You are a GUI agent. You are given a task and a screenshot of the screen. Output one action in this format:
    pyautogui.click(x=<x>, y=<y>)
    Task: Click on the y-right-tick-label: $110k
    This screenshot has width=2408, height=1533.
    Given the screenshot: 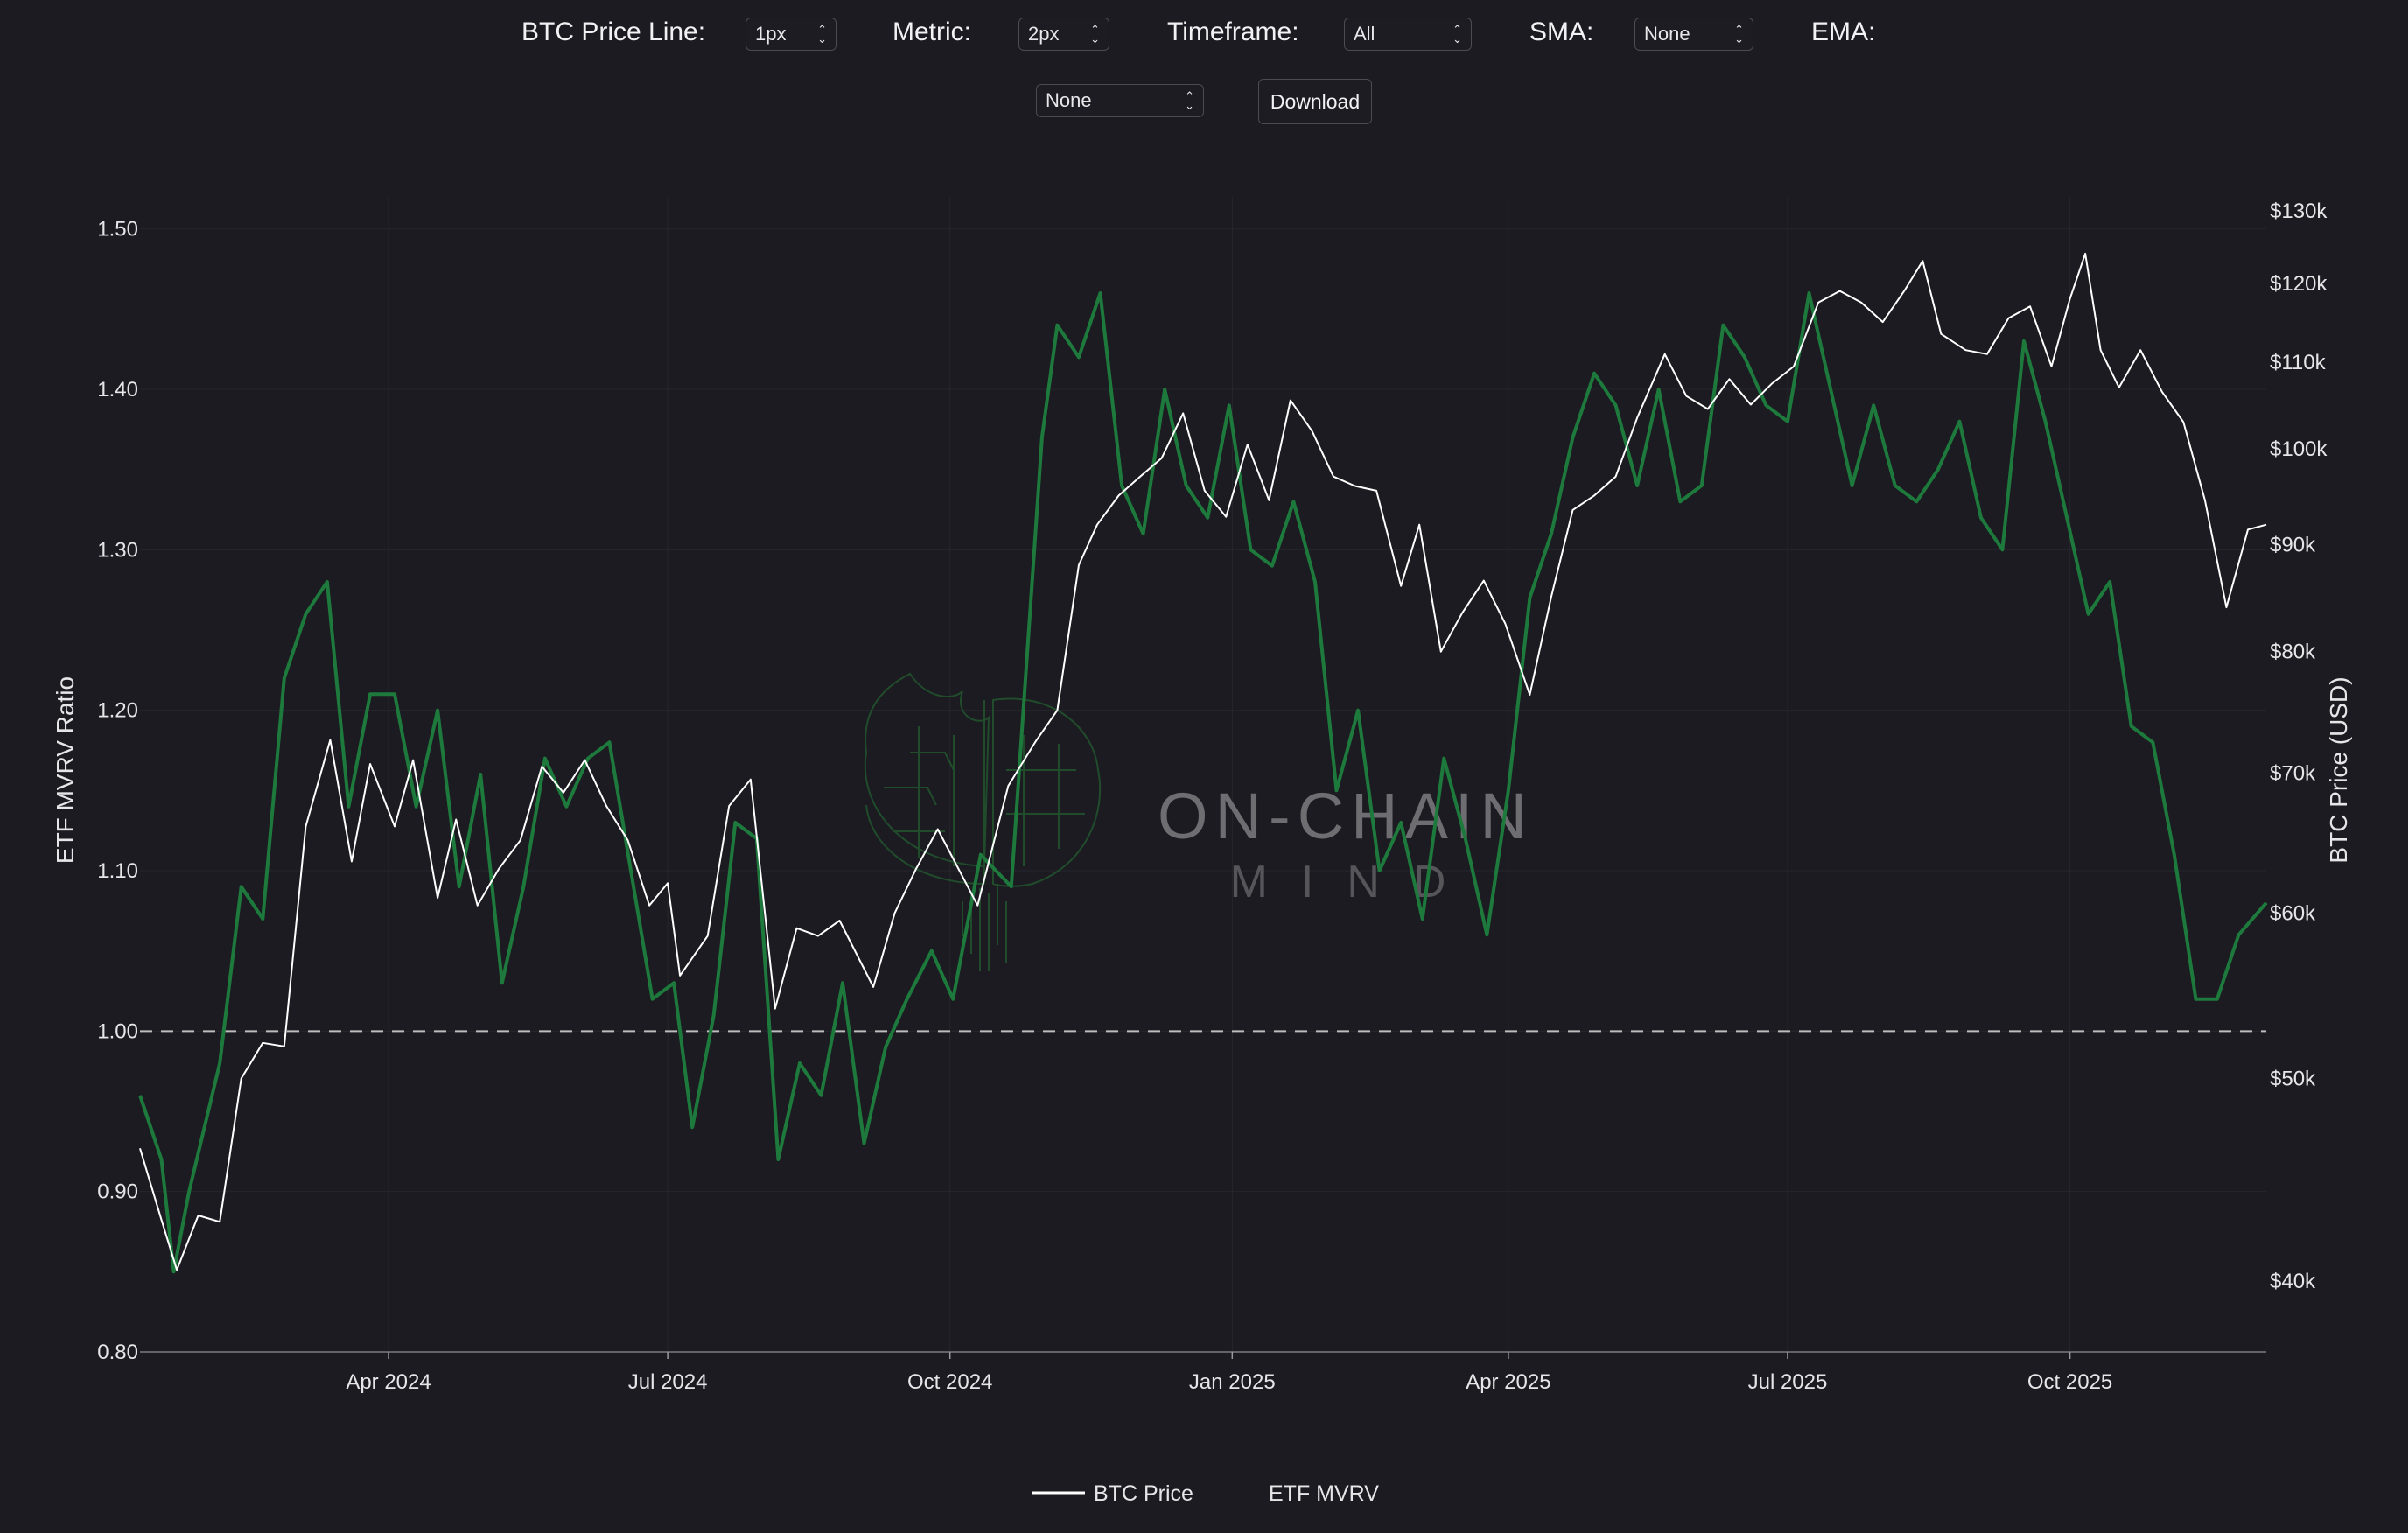 What is the action you would take?
    pyautogui.click(x=2298, y=362)
    